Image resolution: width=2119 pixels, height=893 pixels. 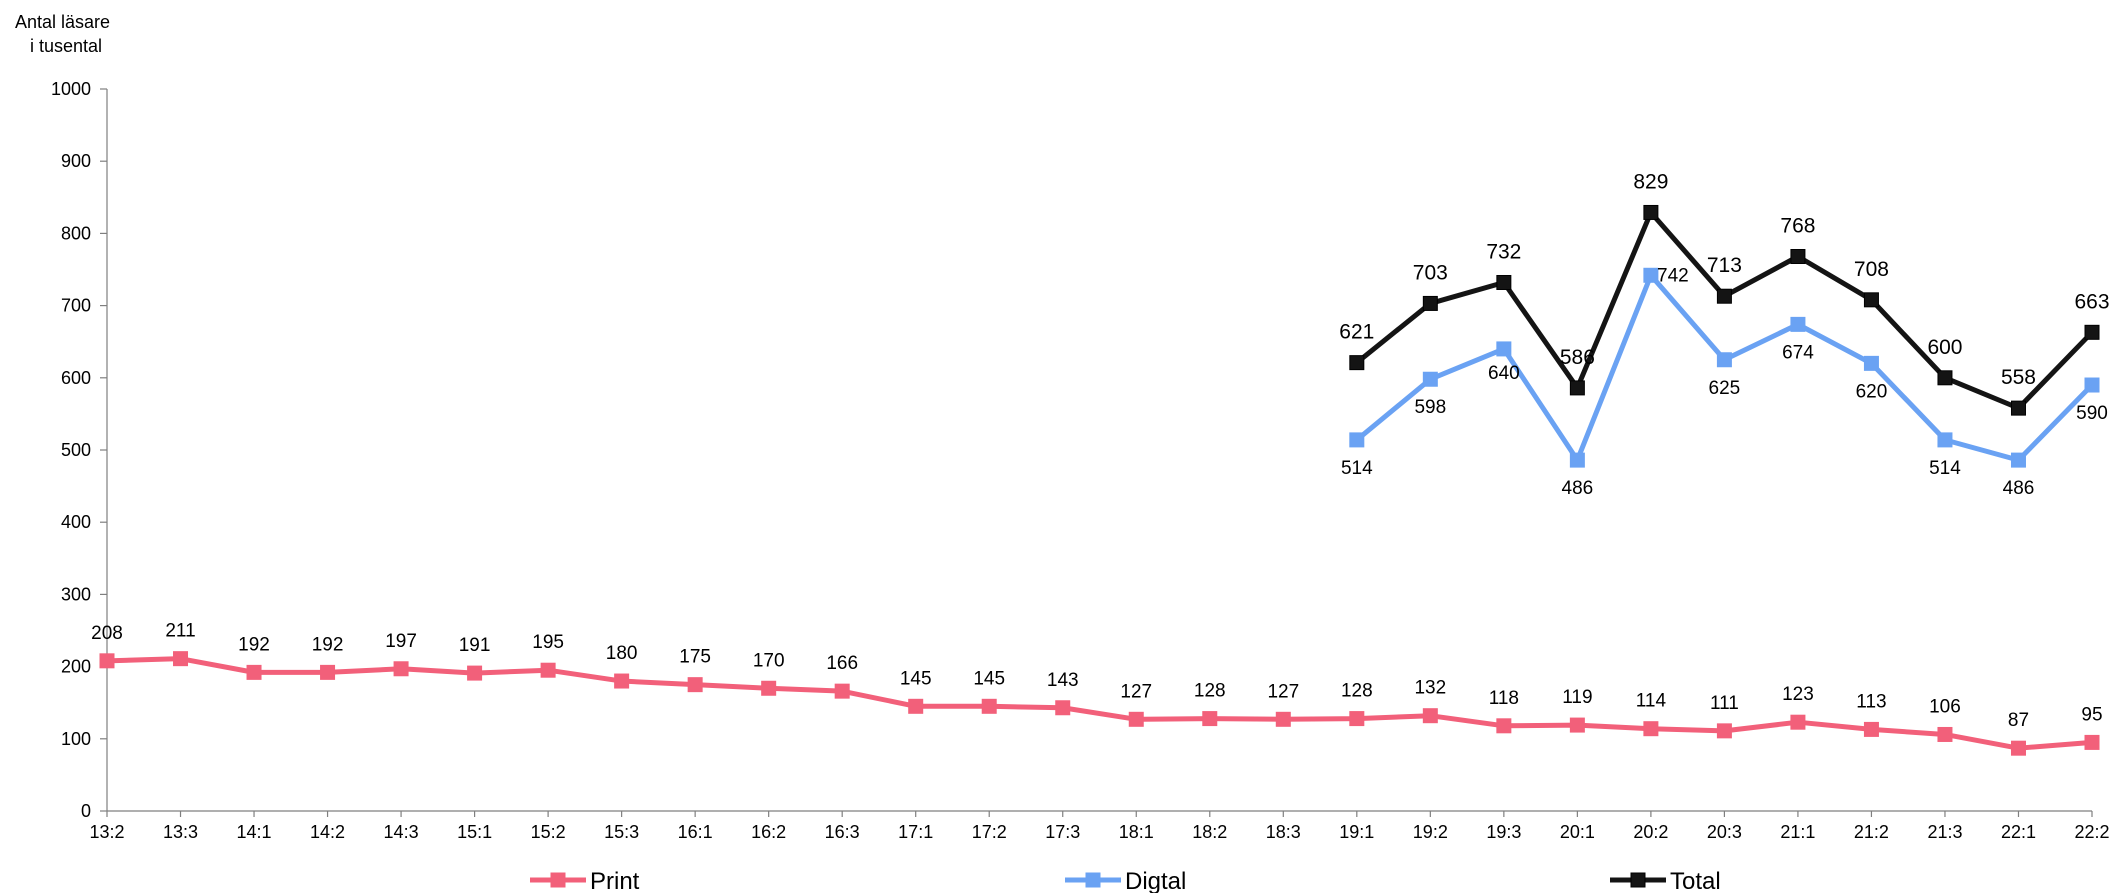 I want to click on legend-label: Total, so click(x=1695, y=880).